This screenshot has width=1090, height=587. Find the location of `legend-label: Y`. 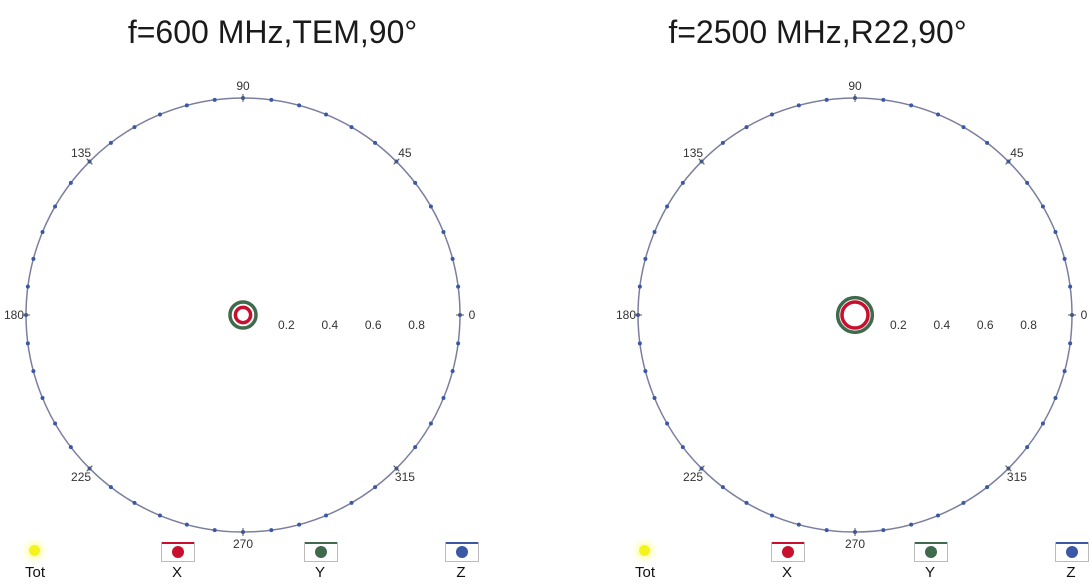

legend-label: Y is located at coordinates (929, 572).